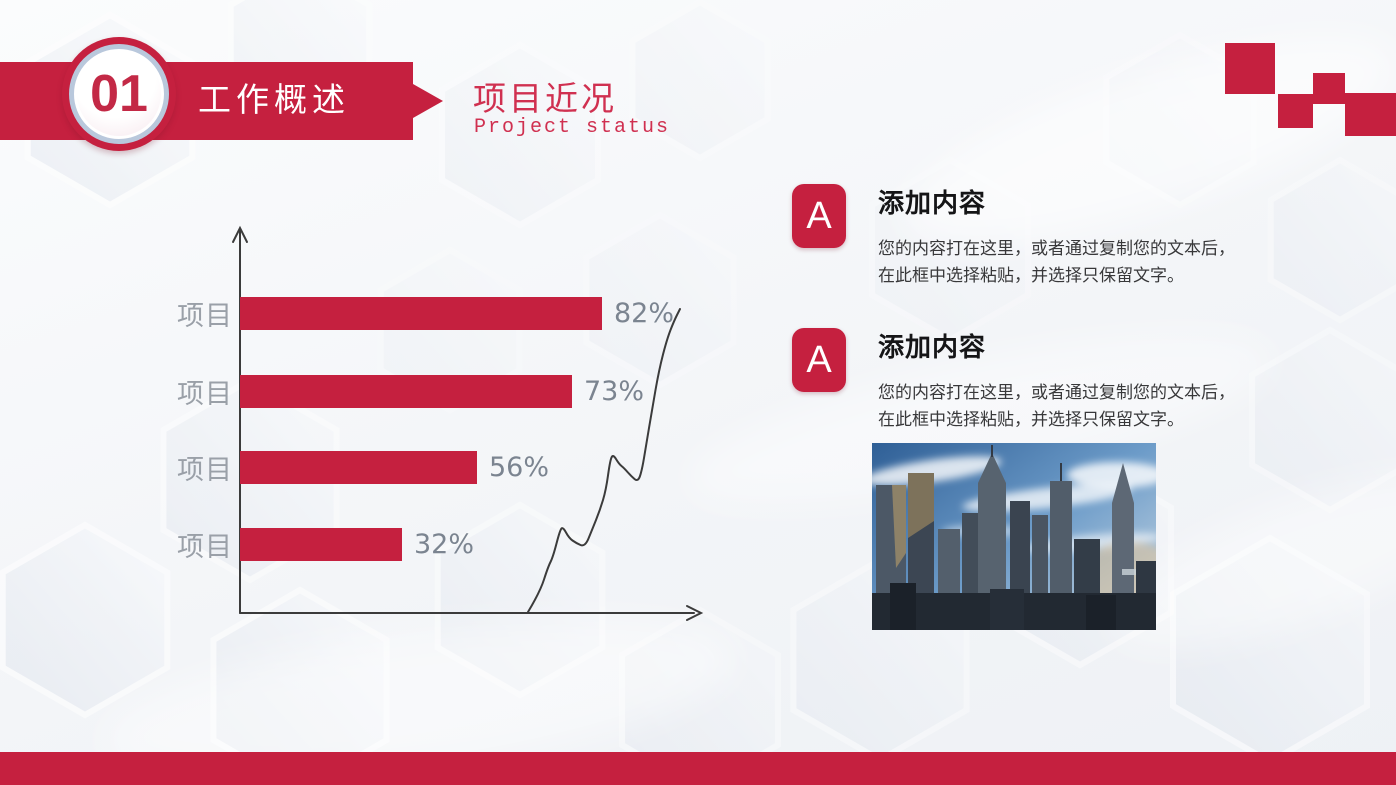  I want to click on section-number-badge-inner: 01, so click(119, 94).